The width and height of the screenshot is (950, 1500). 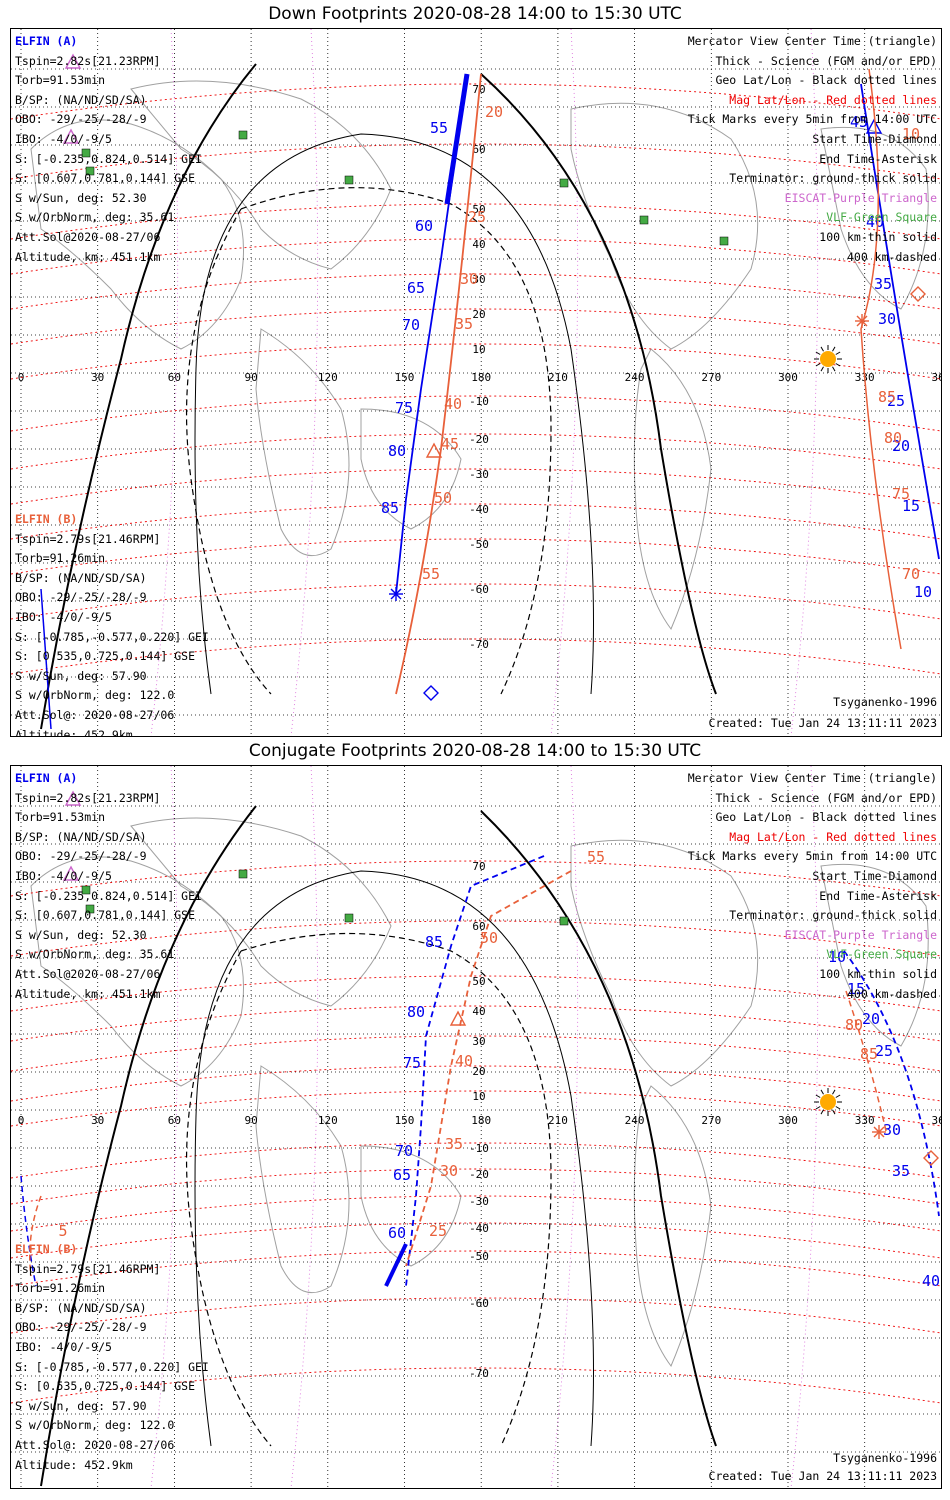 What do you see at coordinates (60, 80) in the screenshot?
I see `elfin-a-line: Torb=91.53min` at bounding box center [60, 80].